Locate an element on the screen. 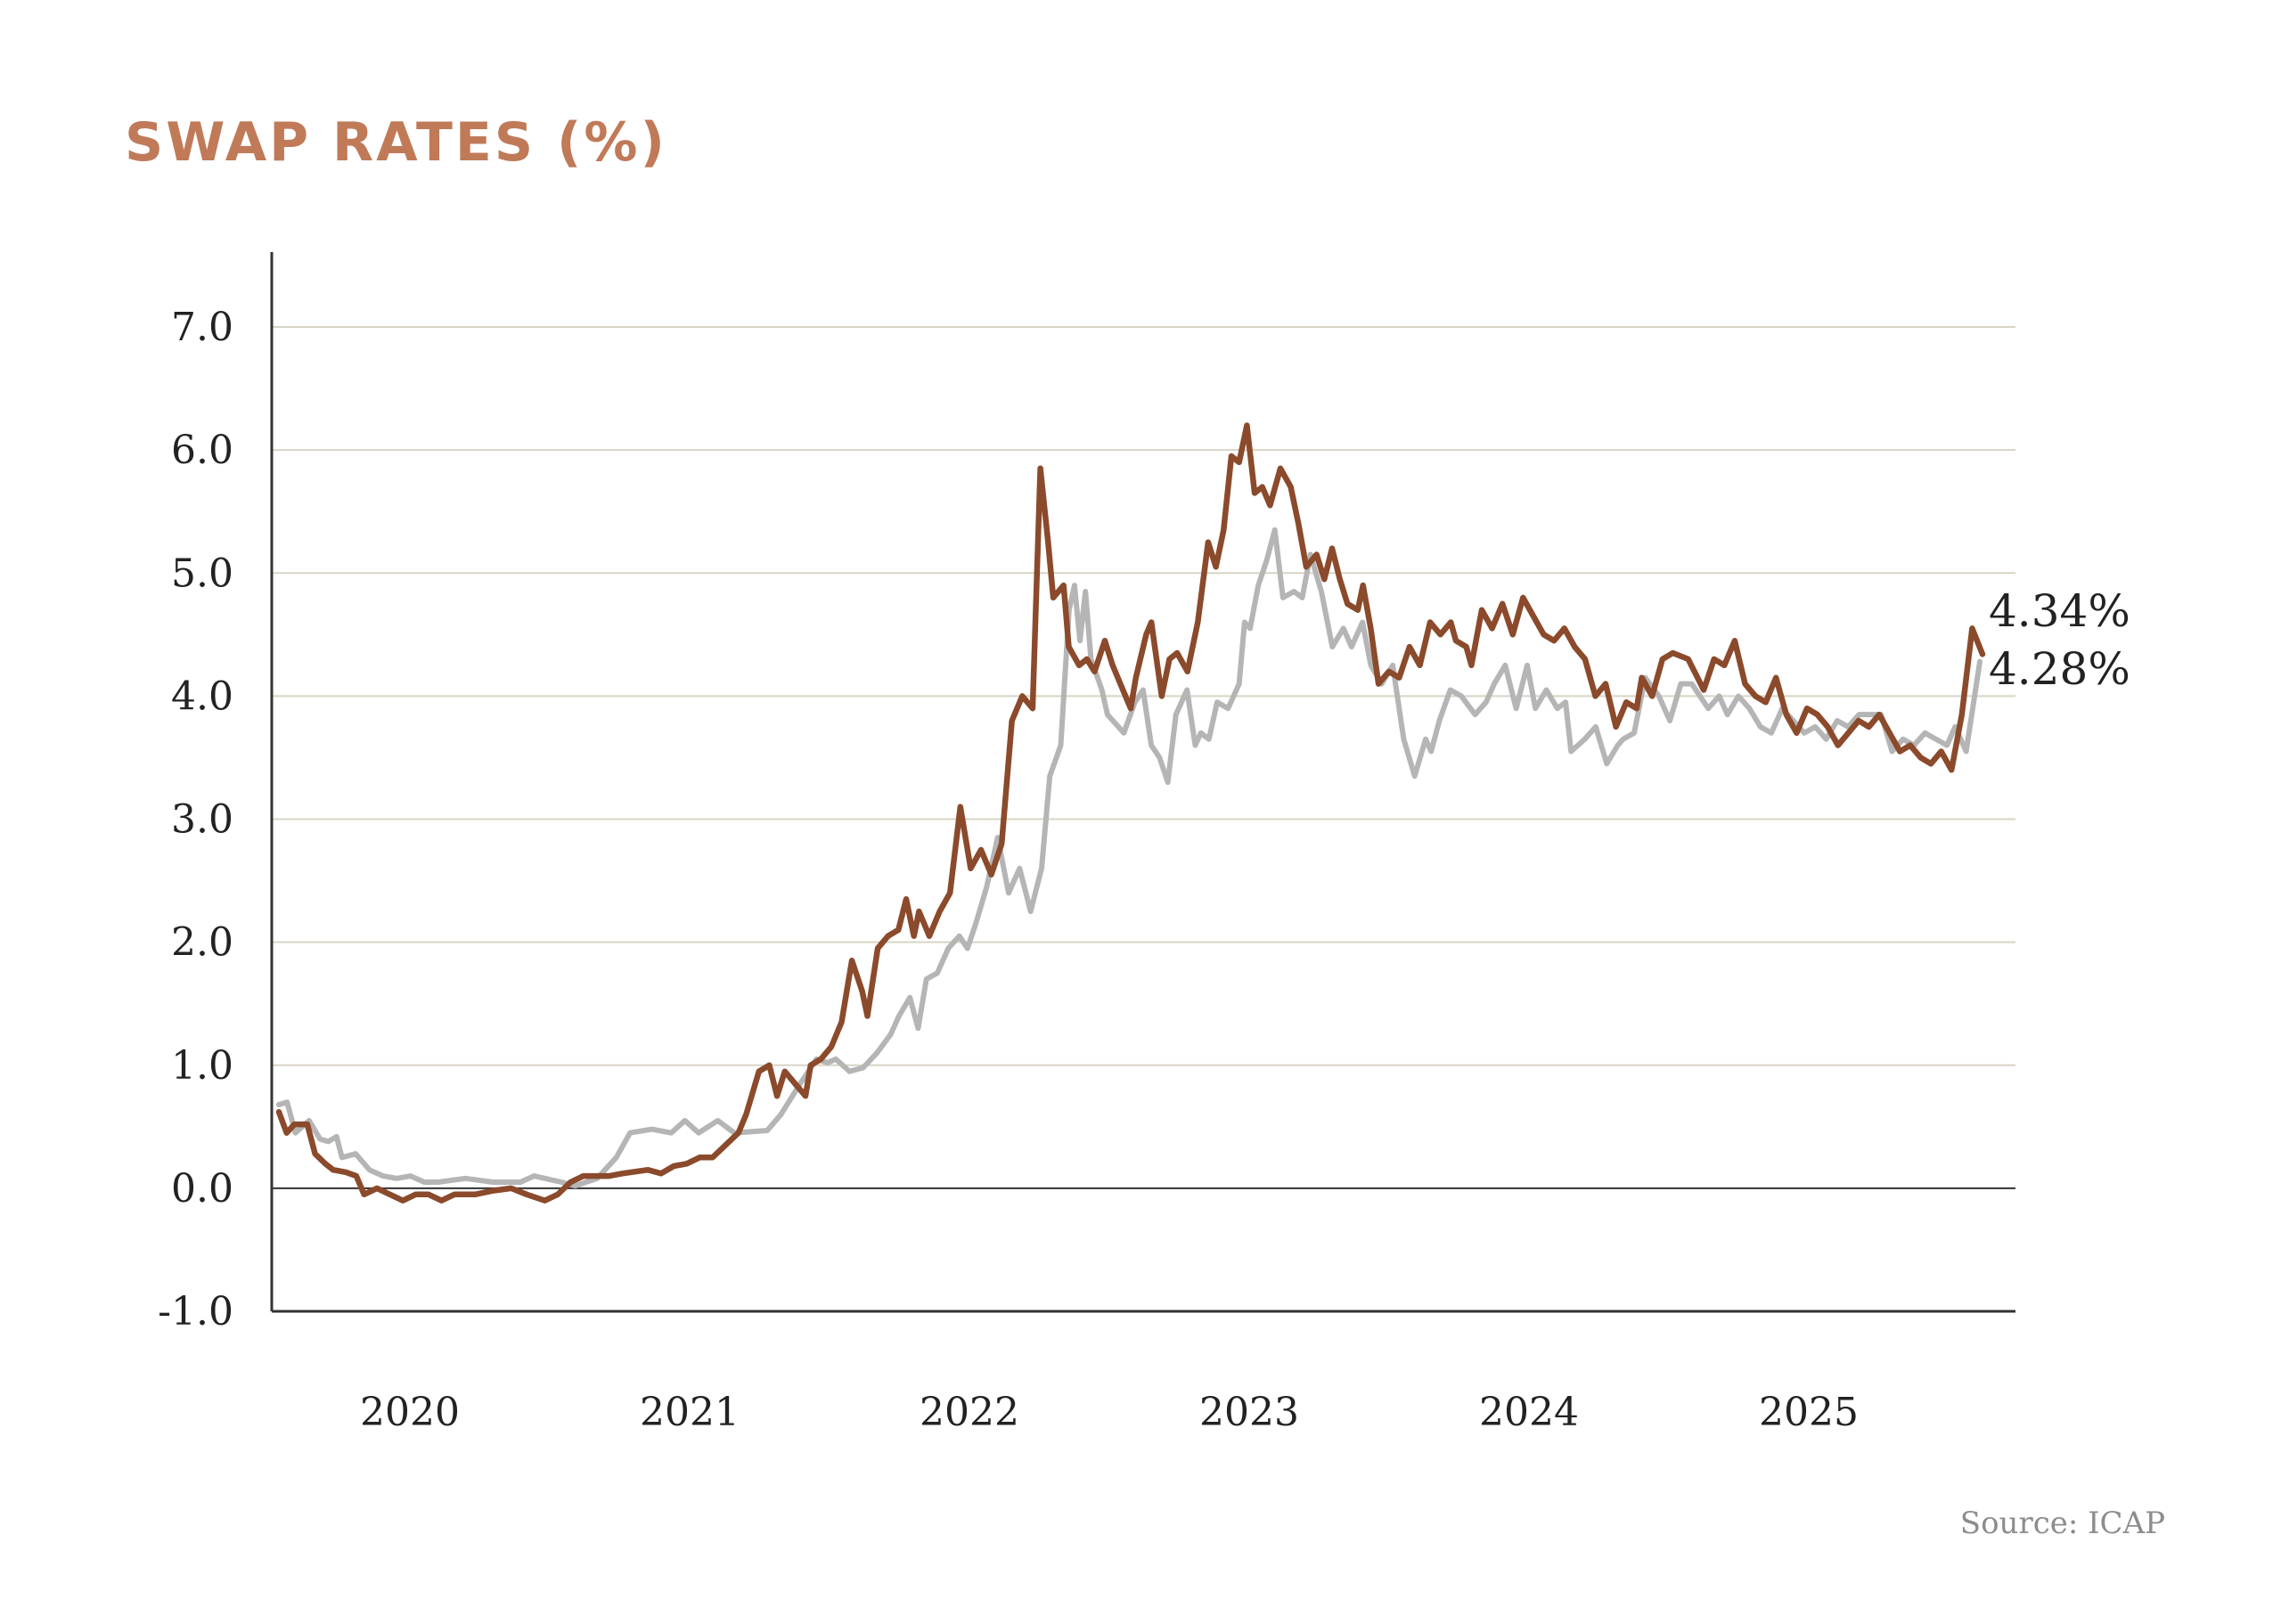 The height and width of the screenshot is (1624, 2281). end-value-label: 4.28% is located at coordinates (2059, 669).